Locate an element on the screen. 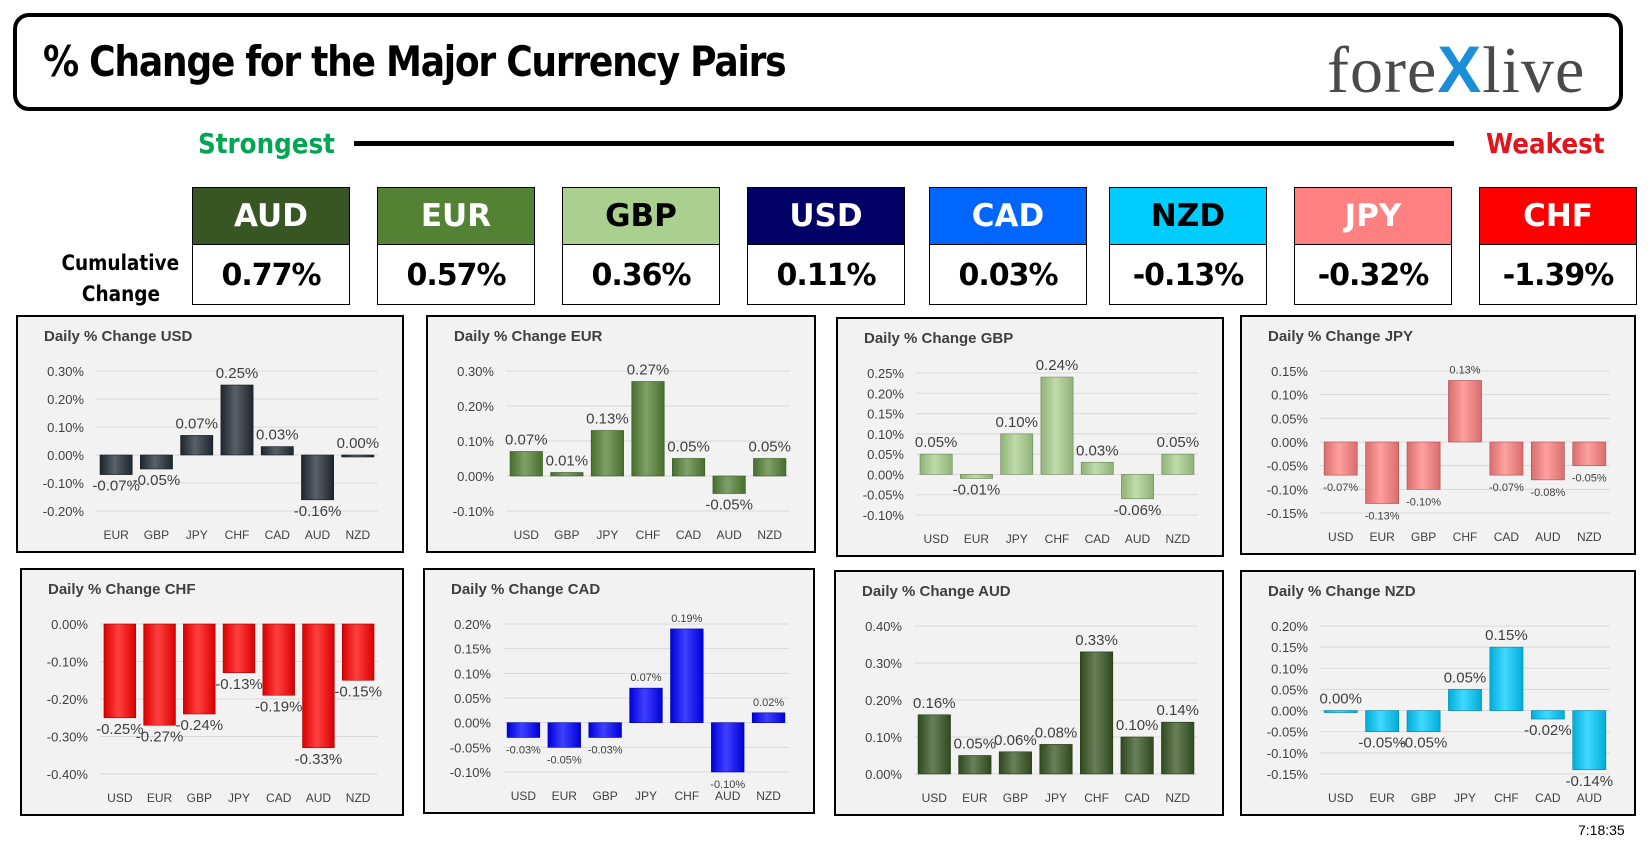 Image resolution: width=1650 pixels, height=845 pixels. data-label: -0.08% is located at coordinates (1547, 493).